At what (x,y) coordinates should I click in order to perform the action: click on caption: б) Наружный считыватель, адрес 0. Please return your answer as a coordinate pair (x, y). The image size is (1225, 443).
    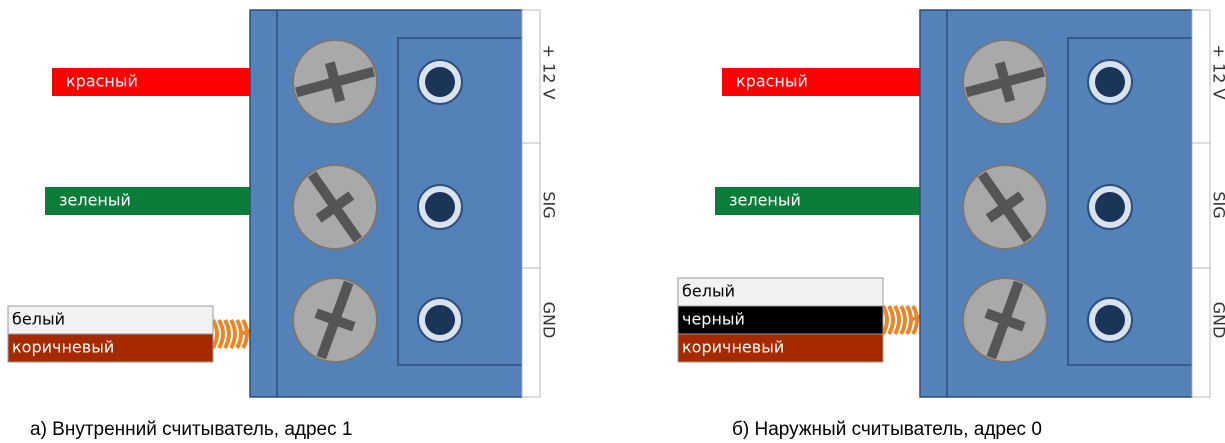
    Looking at the image, I should click on (887, 429).